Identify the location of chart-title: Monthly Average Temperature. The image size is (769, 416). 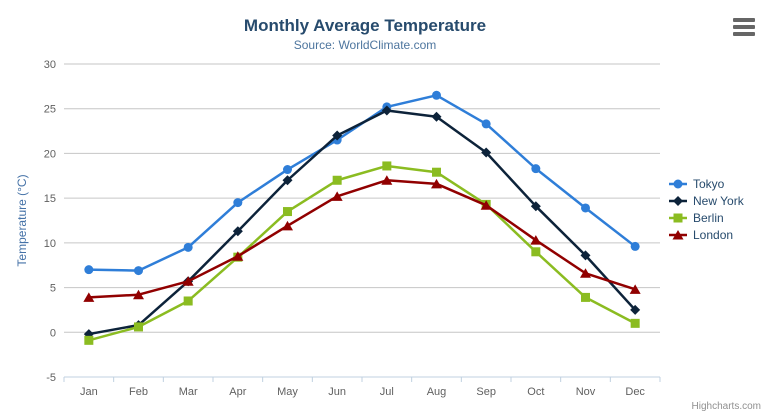
(365, 25).